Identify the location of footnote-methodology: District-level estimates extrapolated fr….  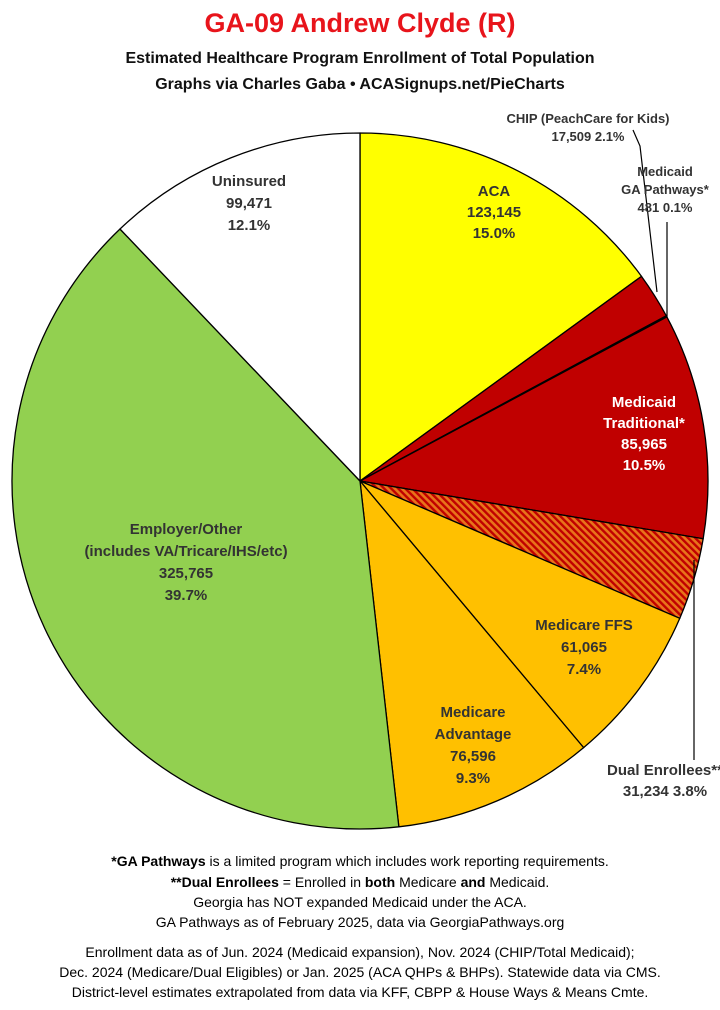
(360, 992).